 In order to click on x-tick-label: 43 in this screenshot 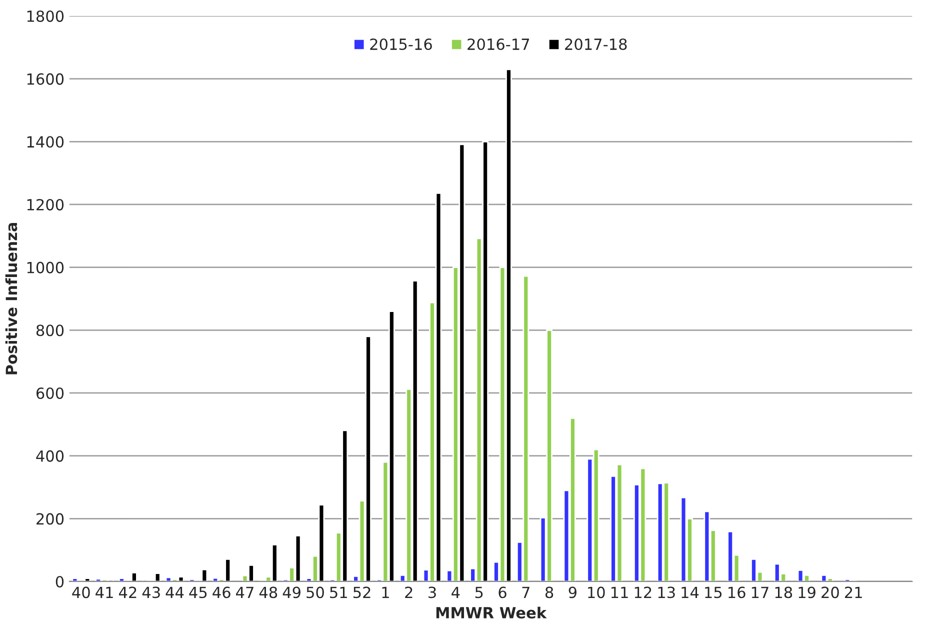, I will do `click(151, 592)`.